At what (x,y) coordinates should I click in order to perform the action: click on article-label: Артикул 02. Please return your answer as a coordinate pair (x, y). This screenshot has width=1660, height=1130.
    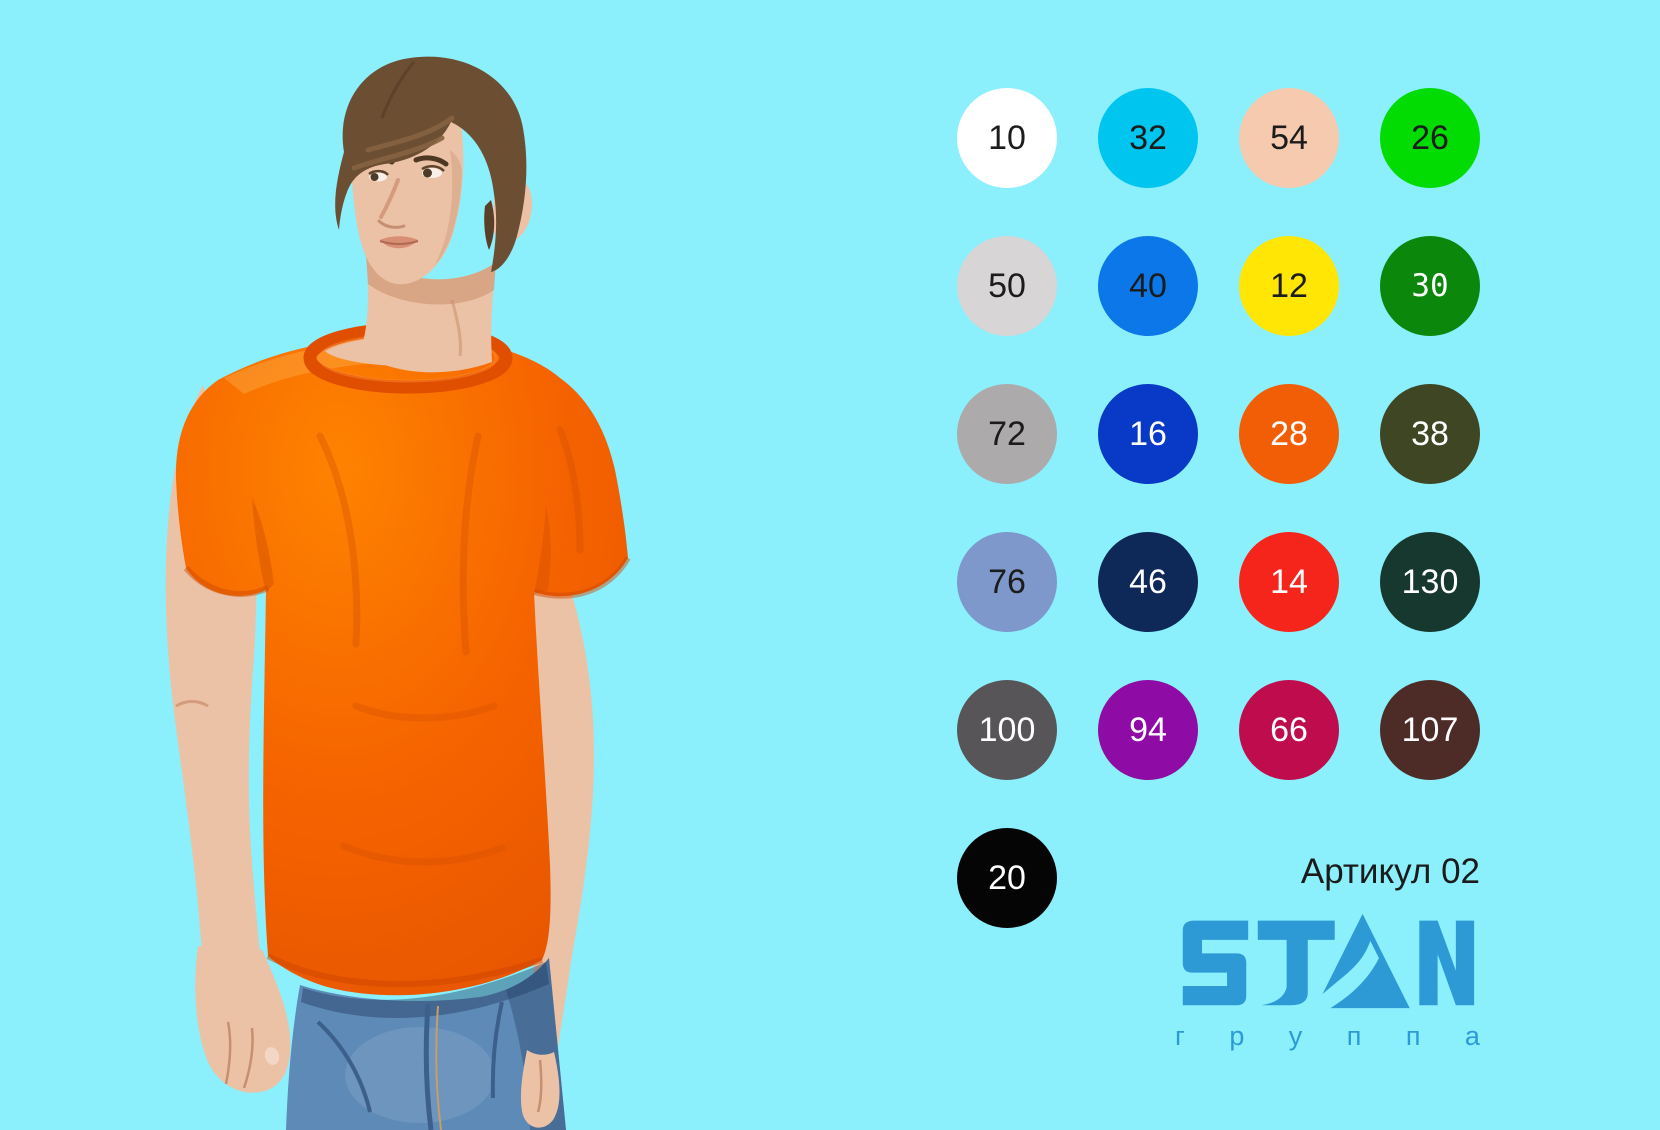
    Looking at the image, I should click on (1390, 871).